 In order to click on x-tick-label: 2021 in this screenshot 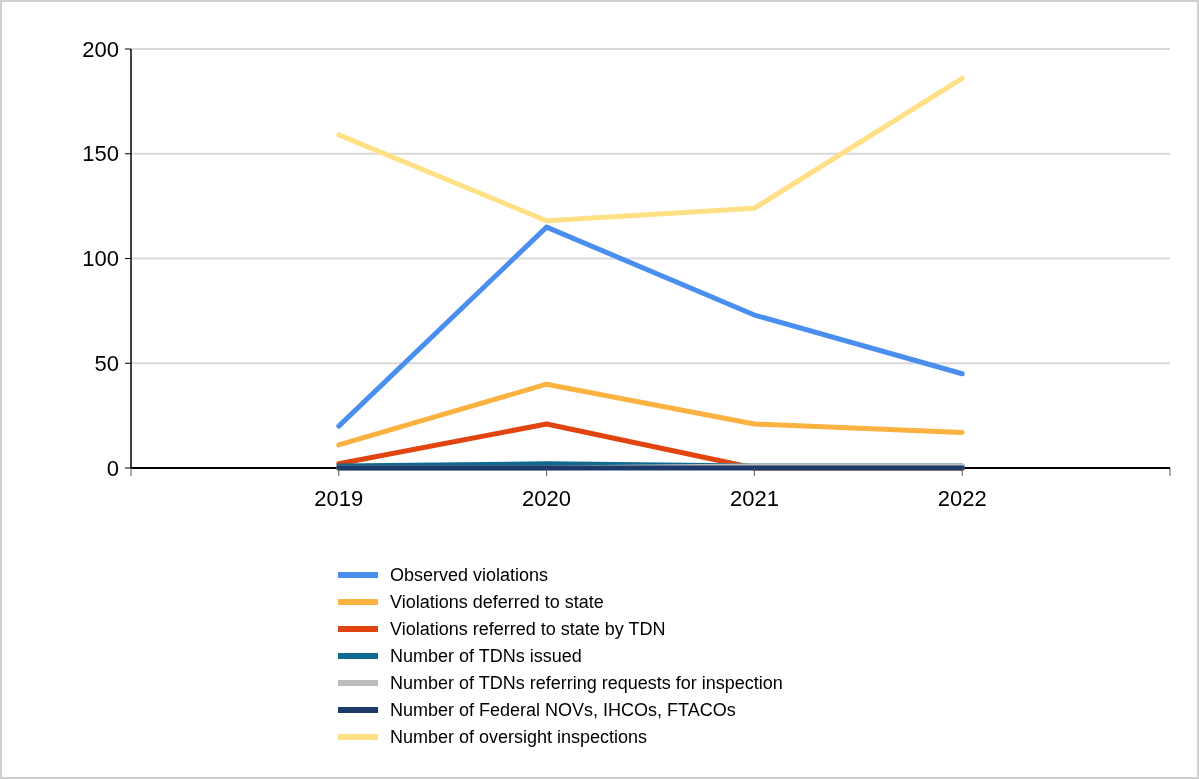, I will do `click(754, 498)`.